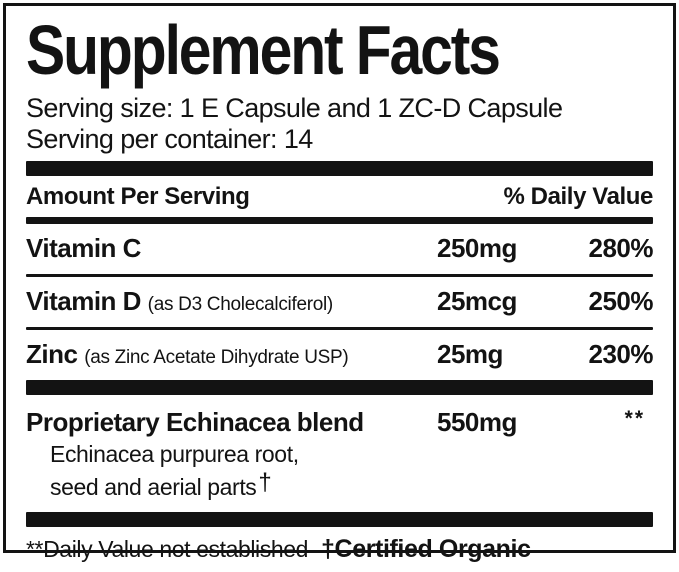 Image resolution: width=679 pixels, height=572 pixels. What do you see at coordinates (477, 421) in the screenshot?
I see `blend-amount: 550mg` at bounding box center [477, 421].